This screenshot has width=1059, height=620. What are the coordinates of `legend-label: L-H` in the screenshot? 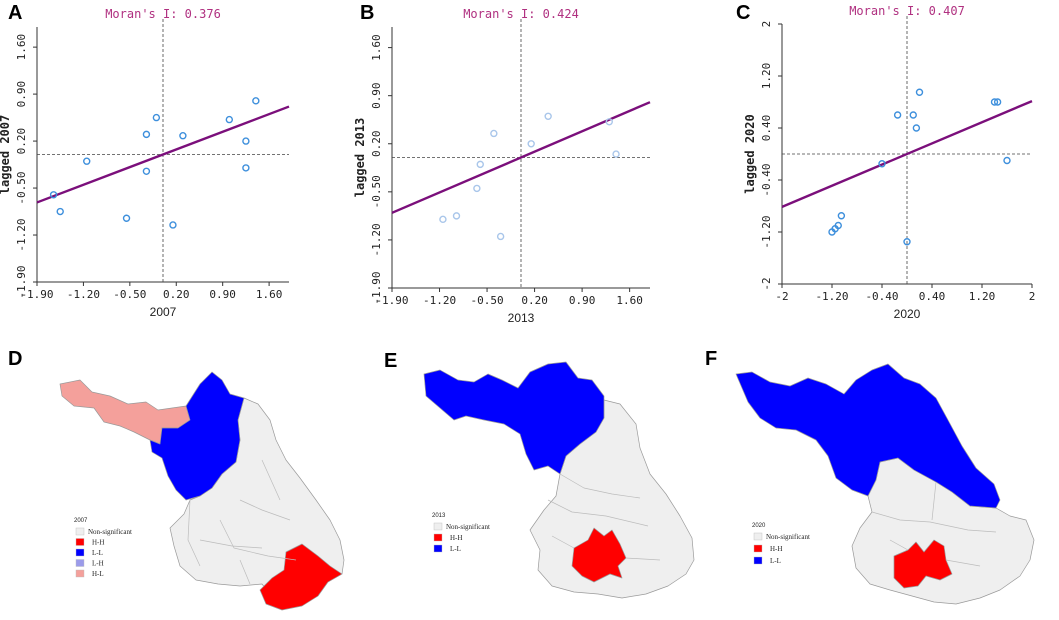 It's located at (98, 564).